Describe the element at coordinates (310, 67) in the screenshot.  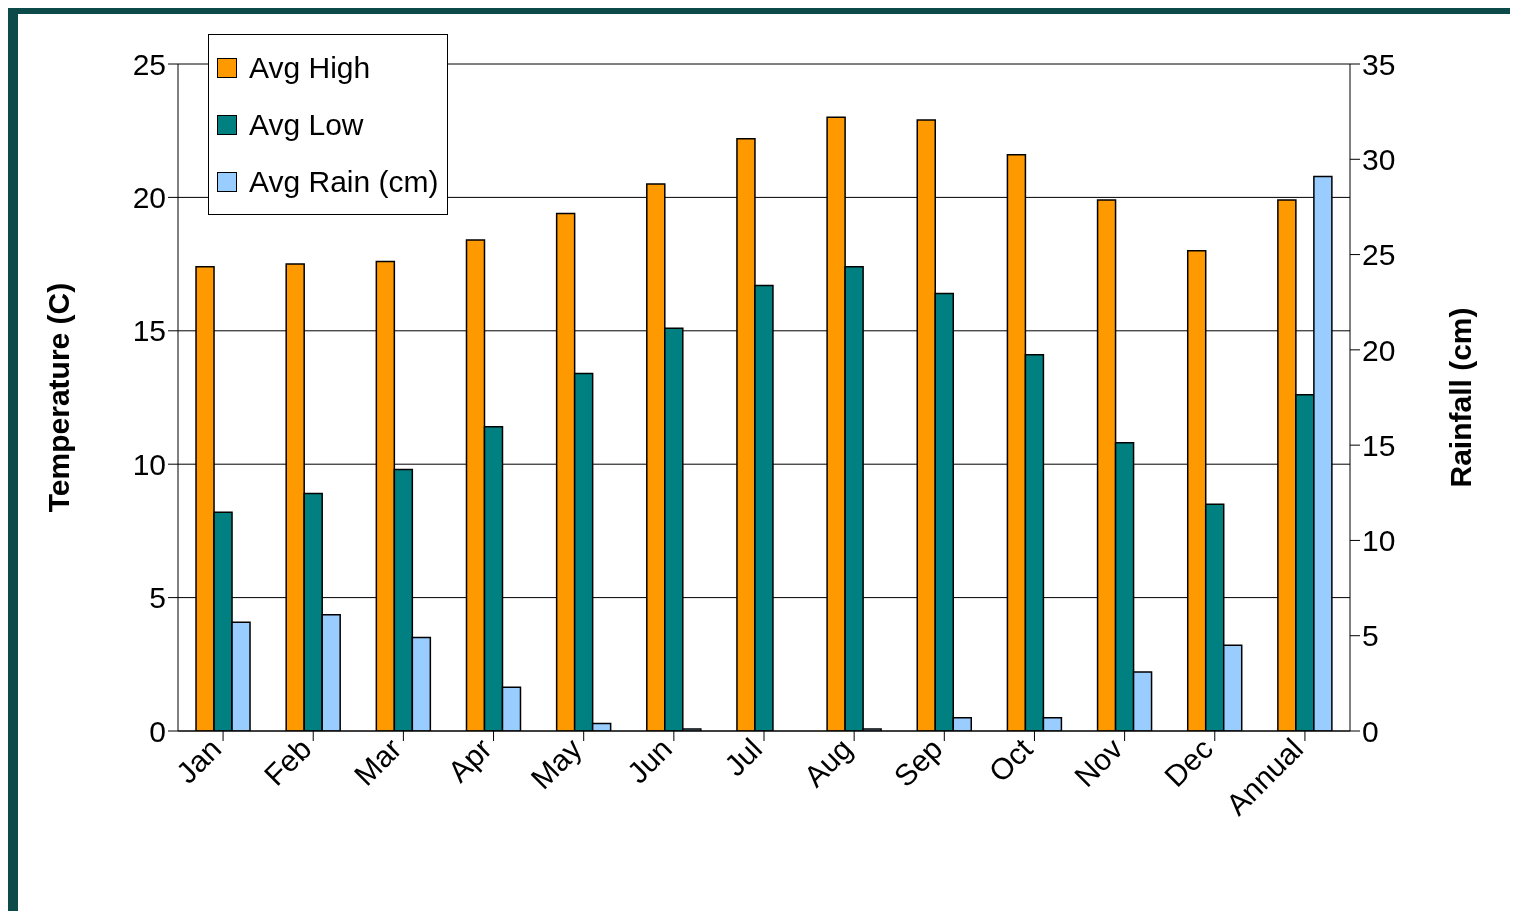
I see `legend-label: Avg High` at that location.